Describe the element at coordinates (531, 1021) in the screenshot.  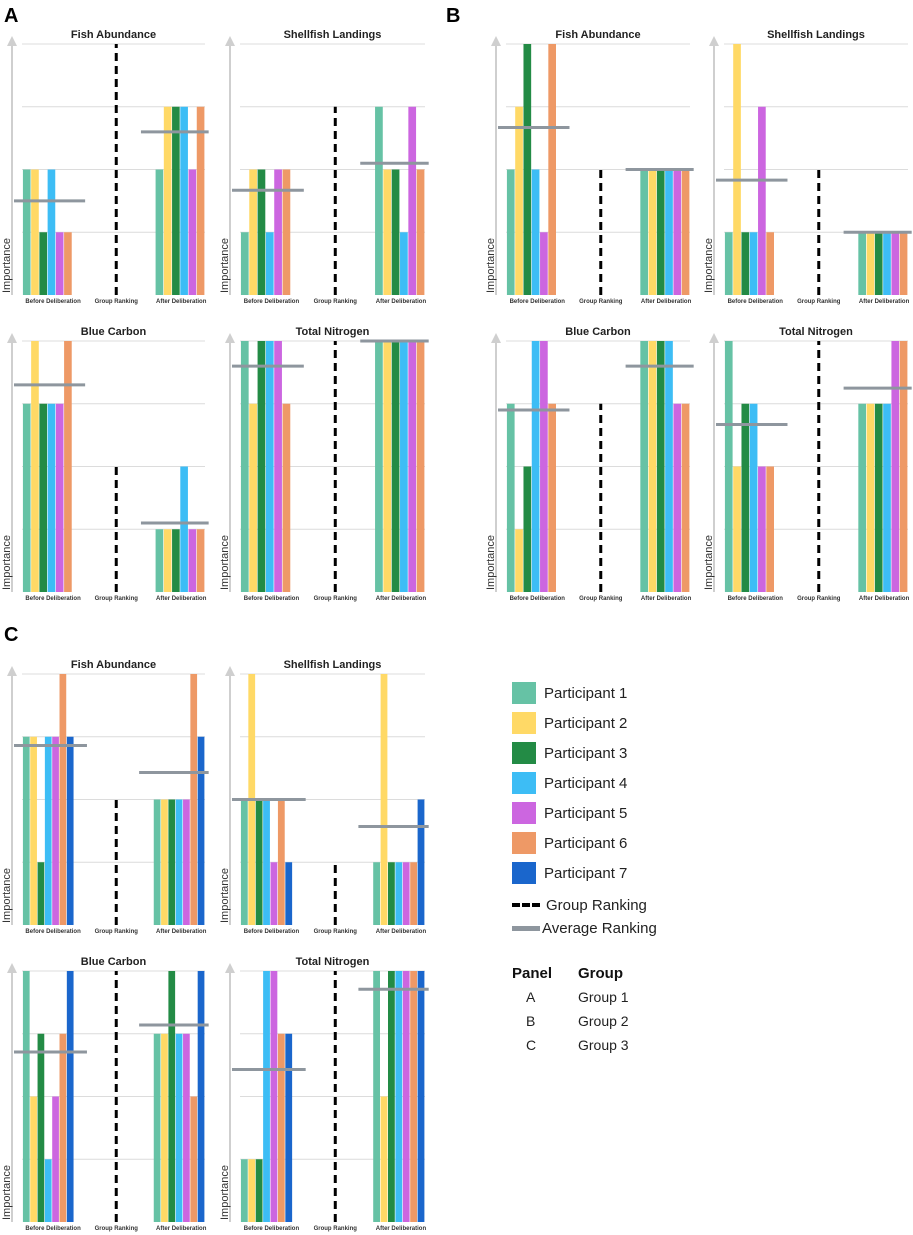
I see `table-cell: B` at that location.